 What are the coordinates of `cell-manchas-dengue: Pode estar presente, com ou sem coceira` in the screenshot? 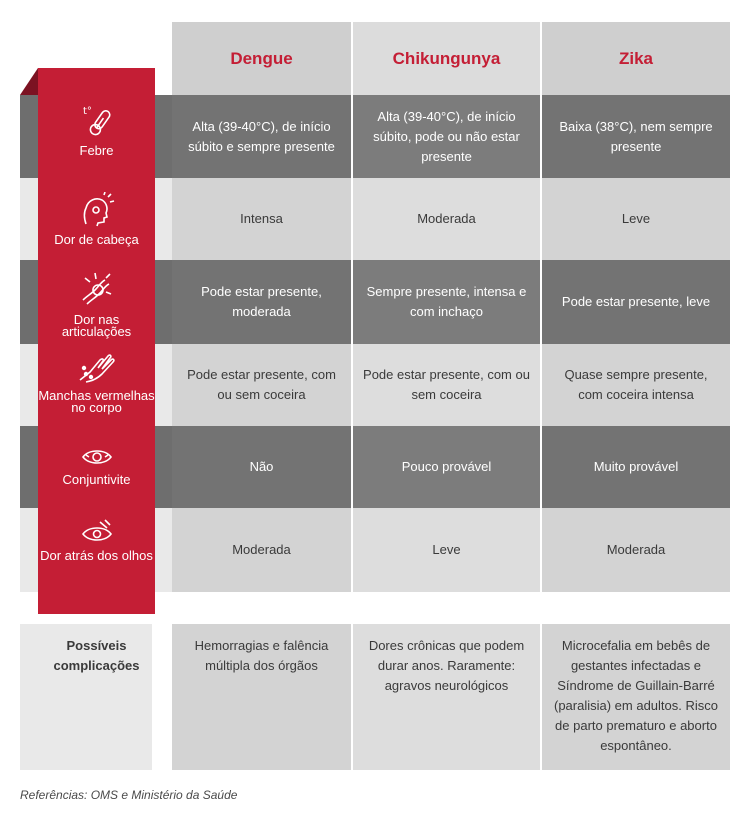 It's located at (261, 384).